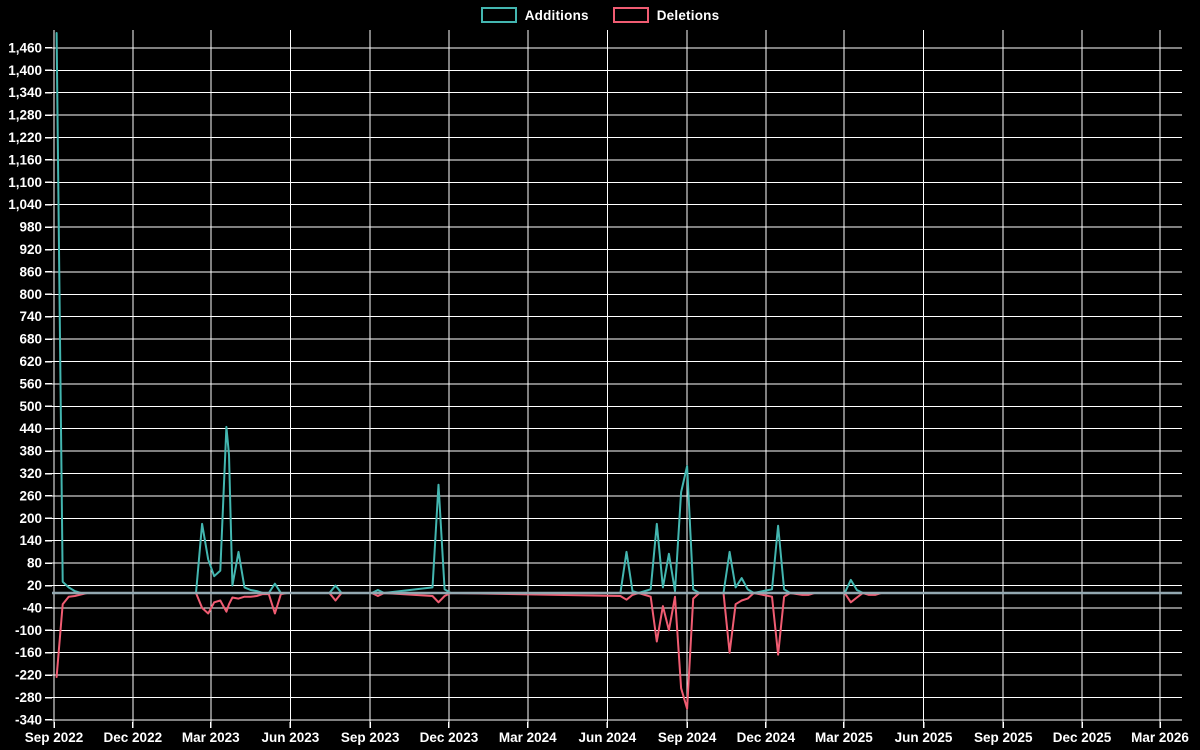 The image size is (1200, 750). What do you see at coordinates (28, 630) in the screenshot?
I see `y-tick-label: -100` at bounding box center [28, 630].